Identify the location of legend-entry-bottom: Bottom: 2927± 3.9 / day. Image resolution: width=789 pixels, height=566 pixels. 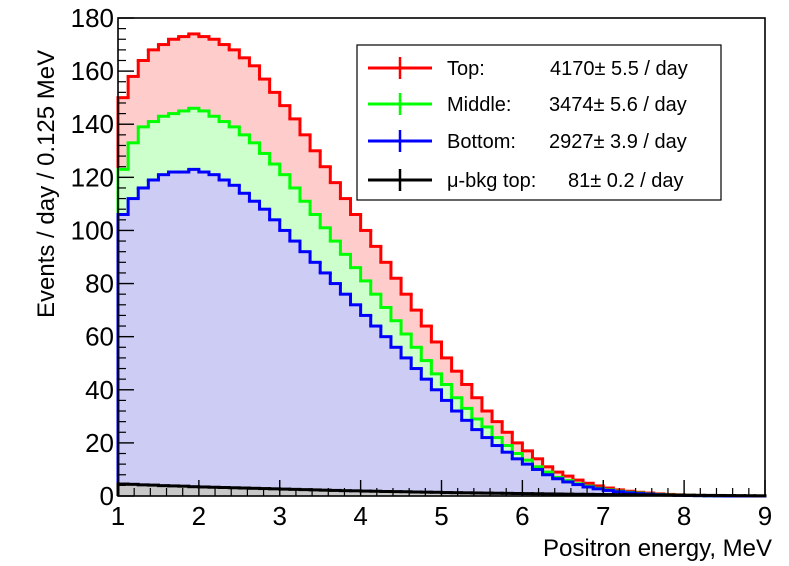
(527, 141).